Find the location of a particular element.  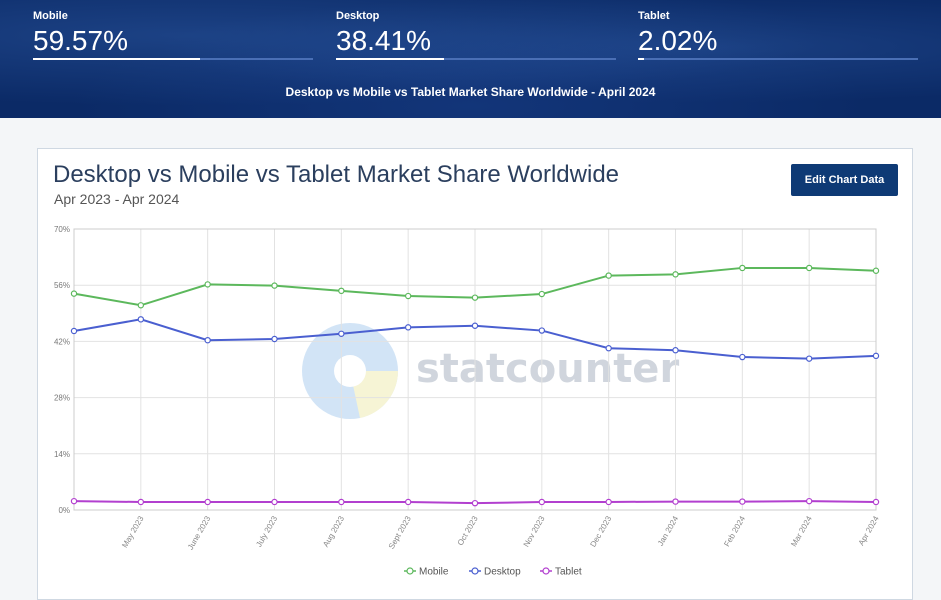

y-tick-label: 42% is located at coordinates (62, 341).